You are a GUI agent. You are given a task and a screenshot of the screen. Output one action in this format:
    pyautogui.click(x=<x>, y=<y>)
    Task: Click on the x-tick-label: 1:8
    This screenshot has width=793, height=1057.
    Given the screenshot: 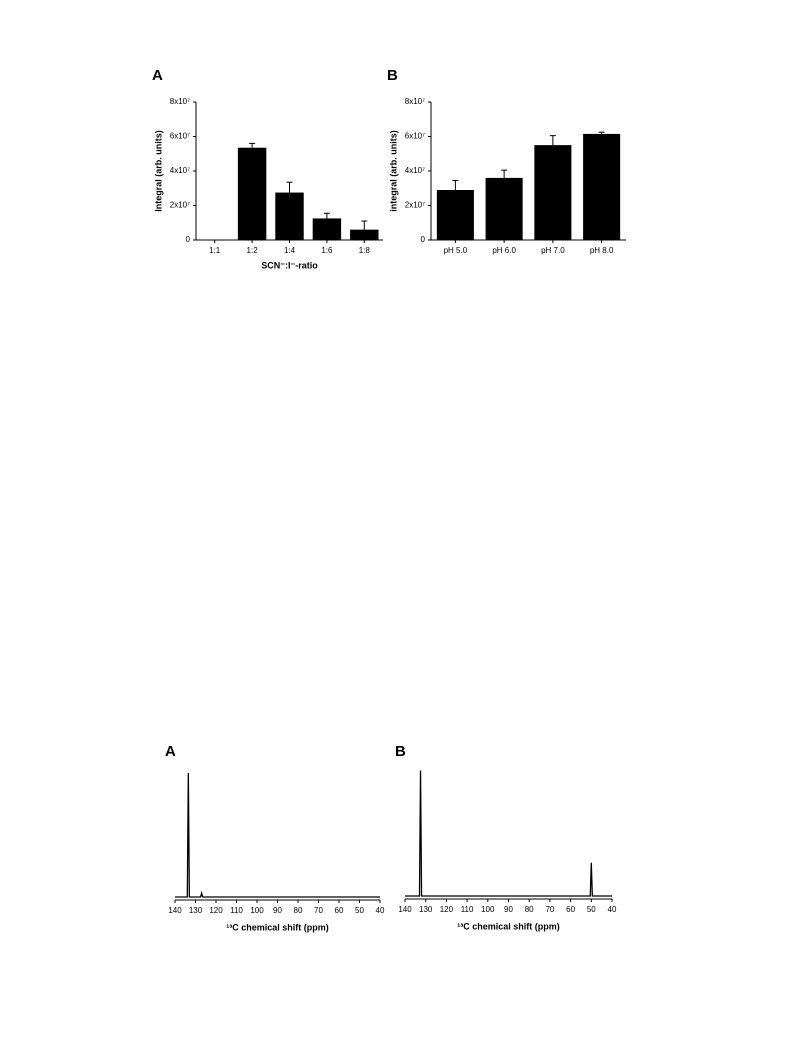 What is the action you would take?
    pyautogui.click(x=365, y=250)
    